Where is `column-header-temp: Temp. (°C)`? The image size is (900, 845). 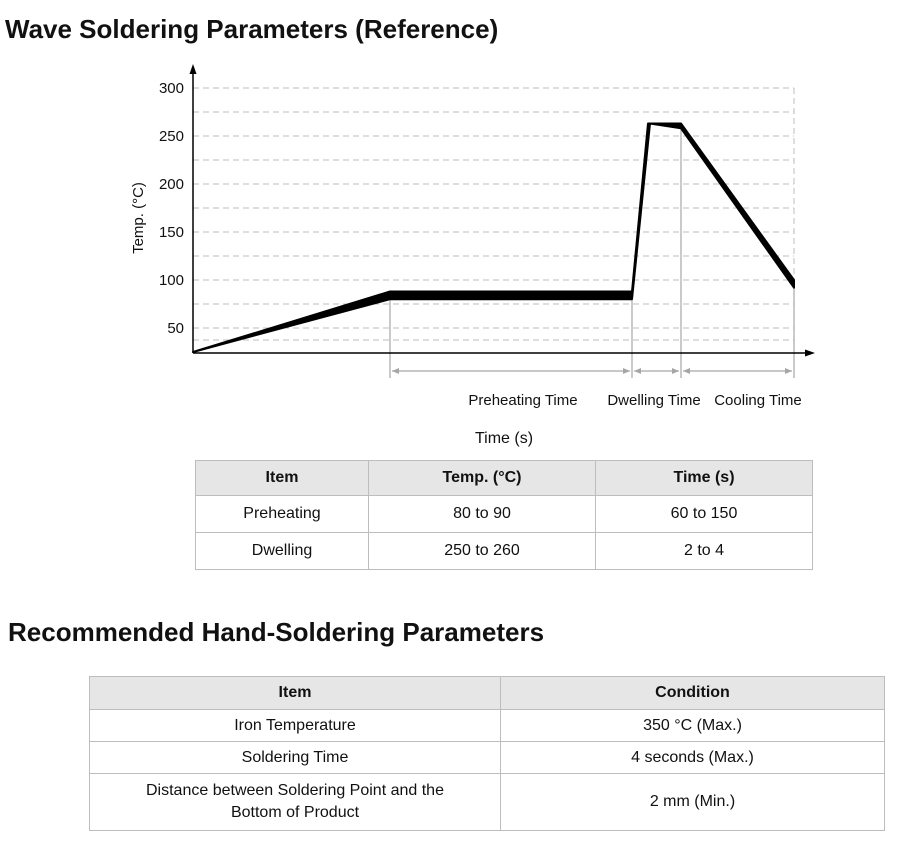 column-header-temp: Temp. (°C) is located at coordinates (482, 478).